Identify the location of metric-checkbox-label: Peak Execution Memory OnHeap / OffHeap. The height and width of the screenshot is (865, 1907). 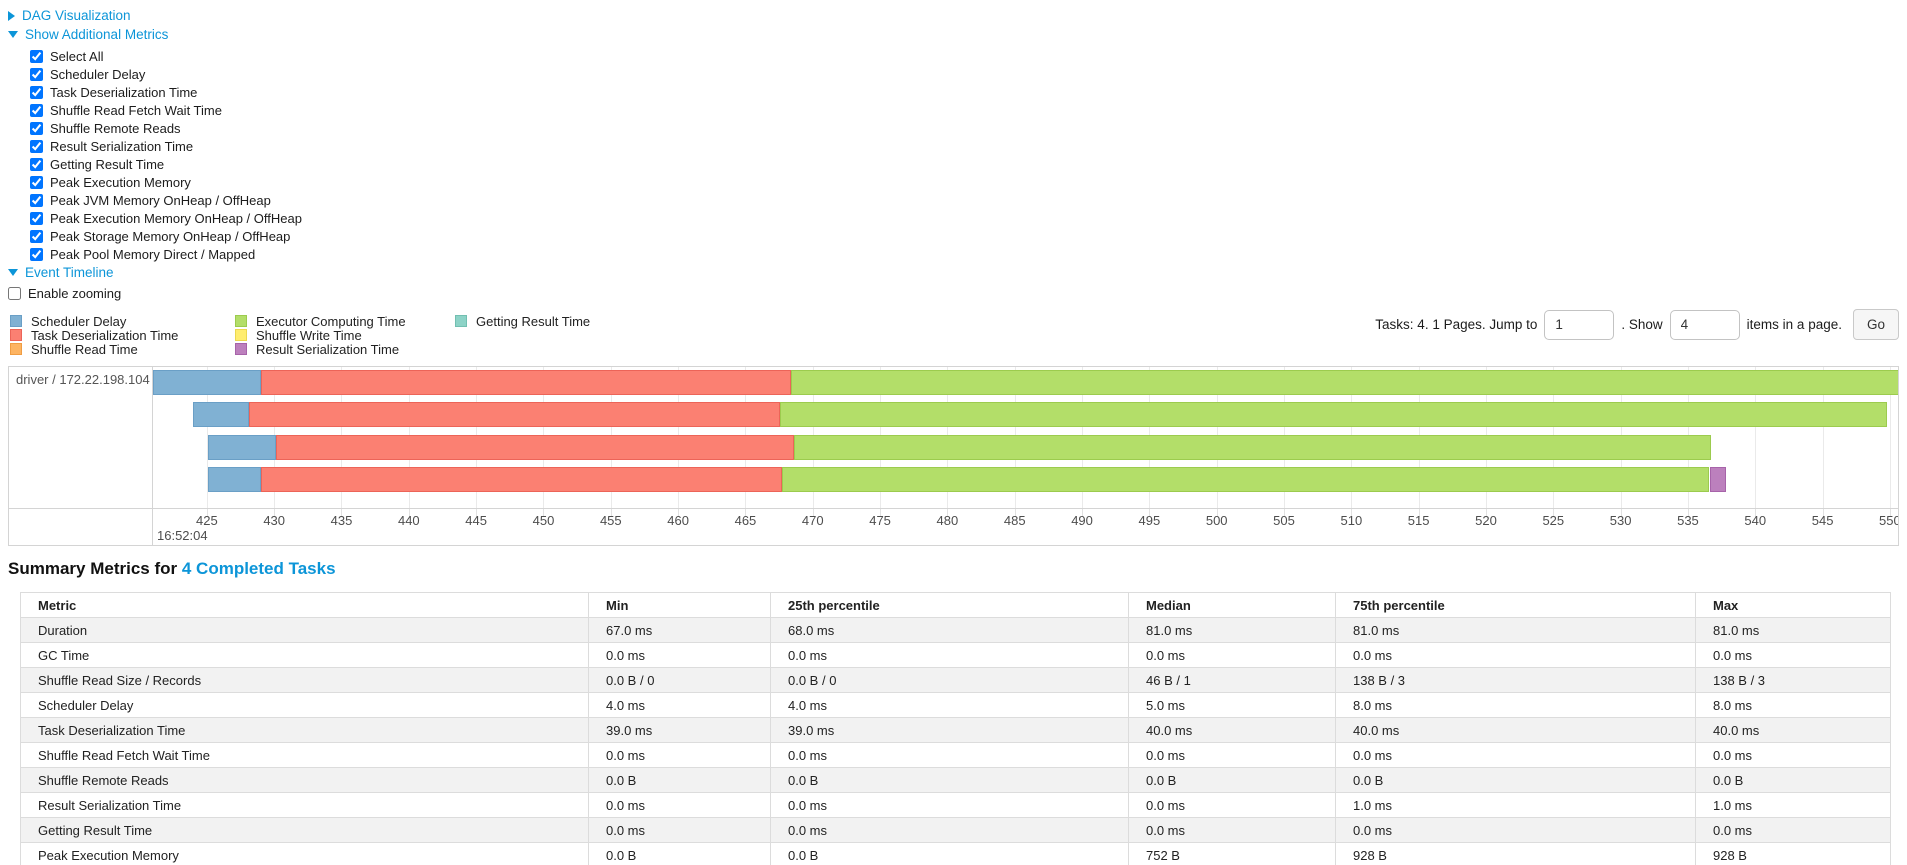
(176, 218).